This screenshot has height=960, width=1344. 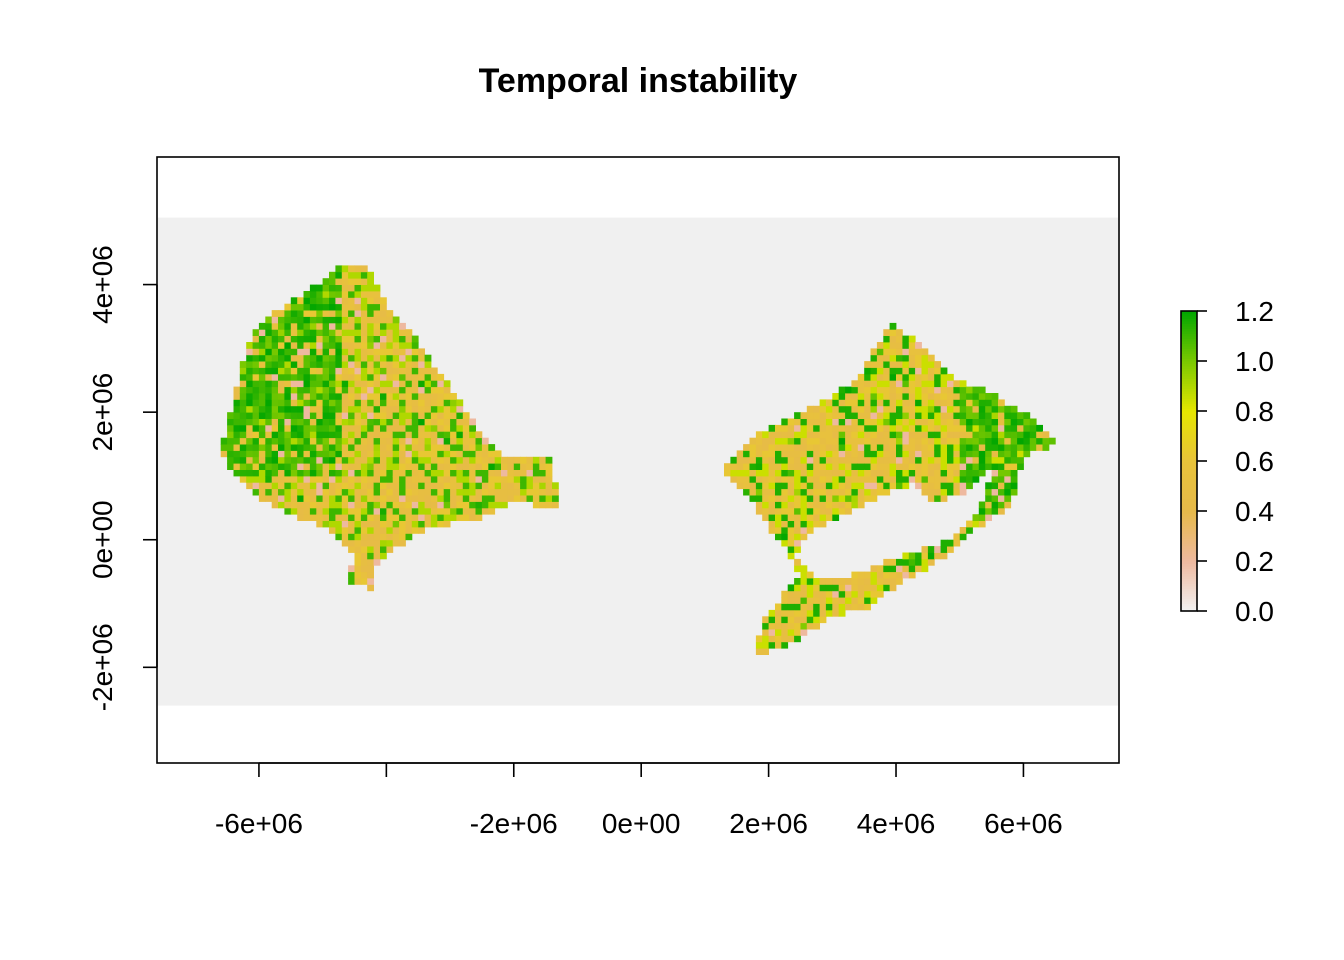 What do you see at coordinates (259, 823) in the screenshot?
I see `x-tick-label: -6e+06` at bounding box center [259, 823].